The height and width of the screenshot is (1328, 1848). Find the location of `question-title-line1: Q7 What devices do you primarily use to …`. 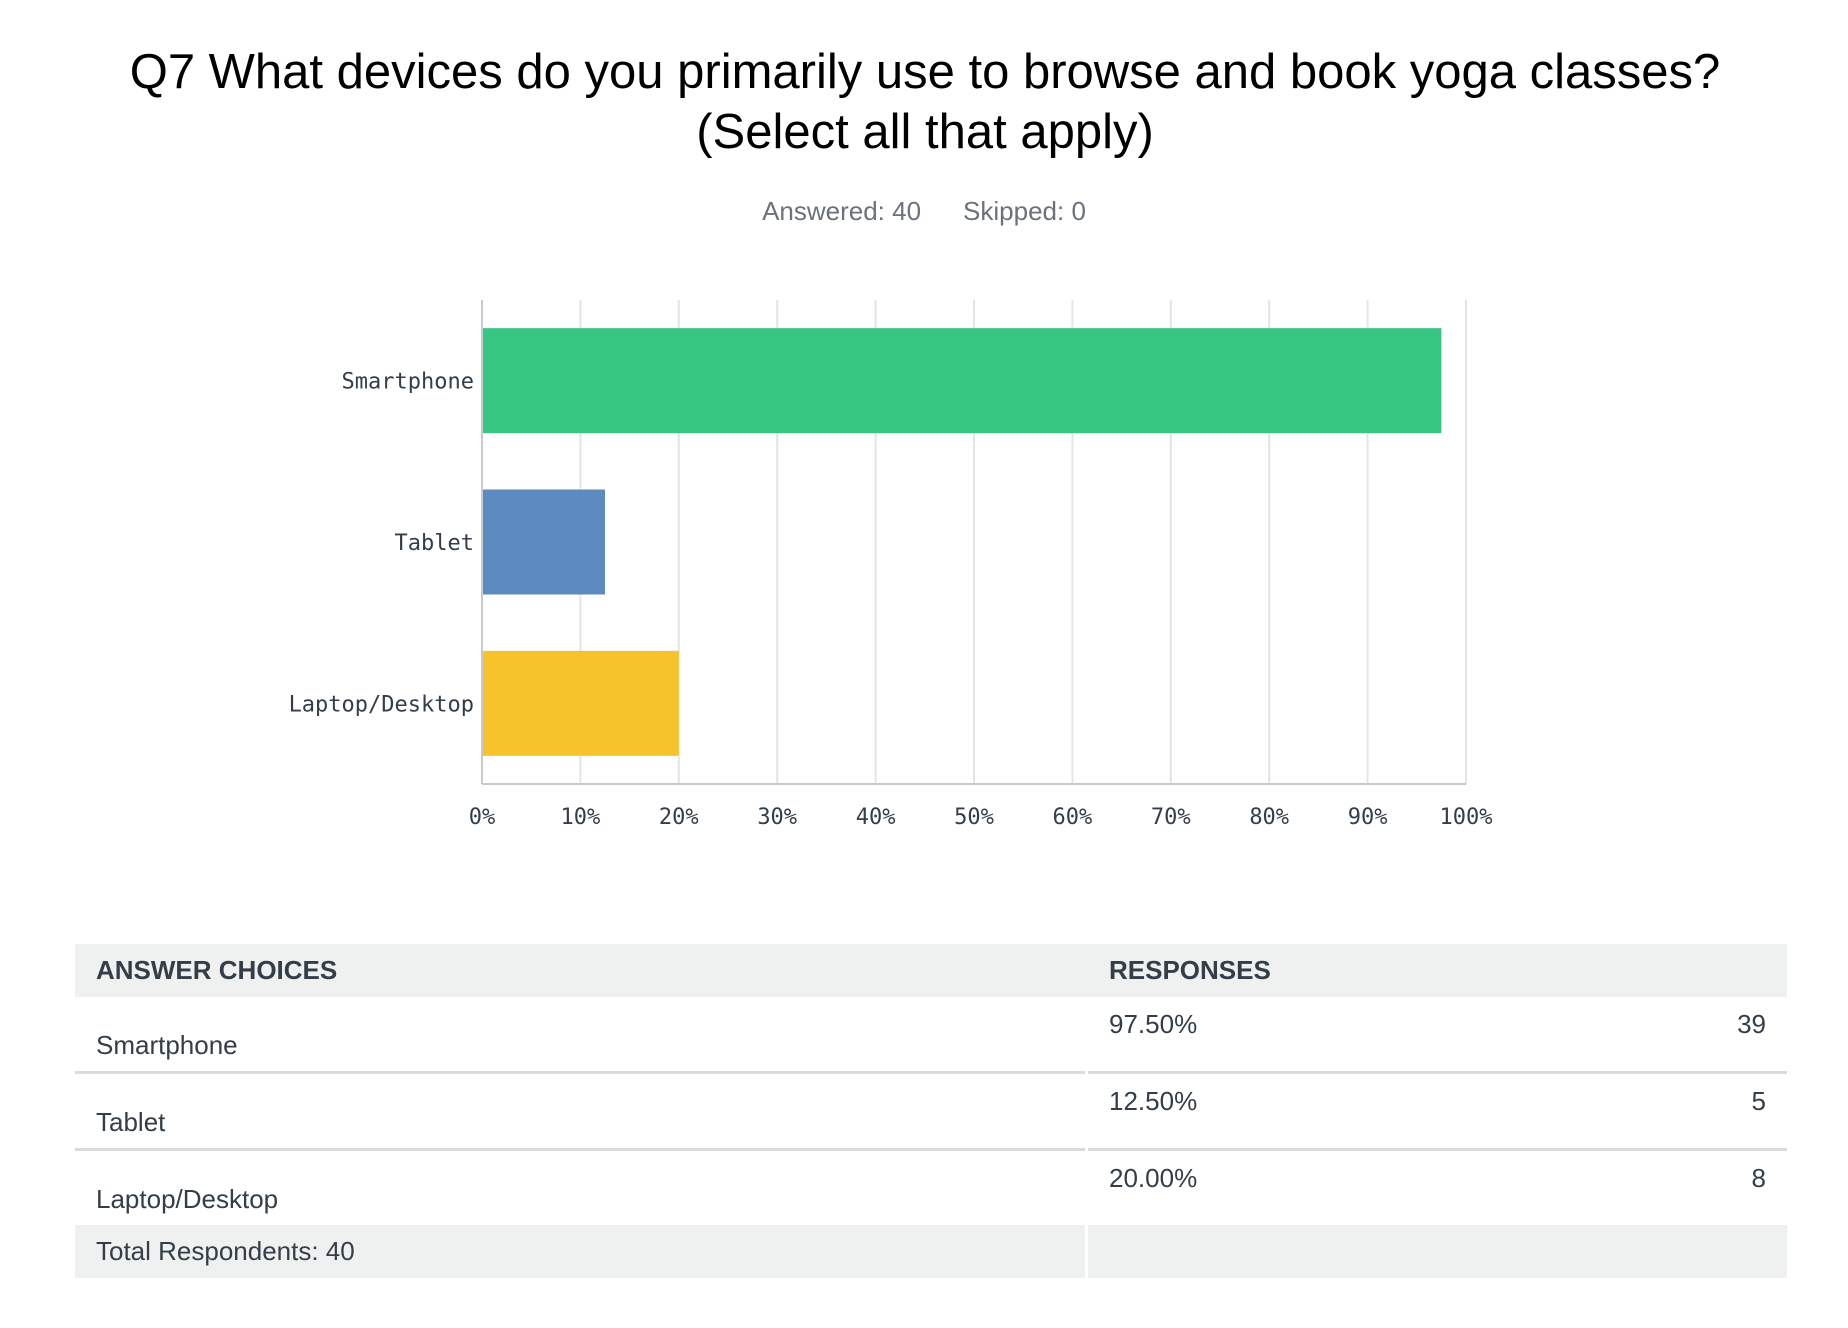

question-title-line1: Q7 What devices do you primarily use to … is located at coordinates (925, 72).